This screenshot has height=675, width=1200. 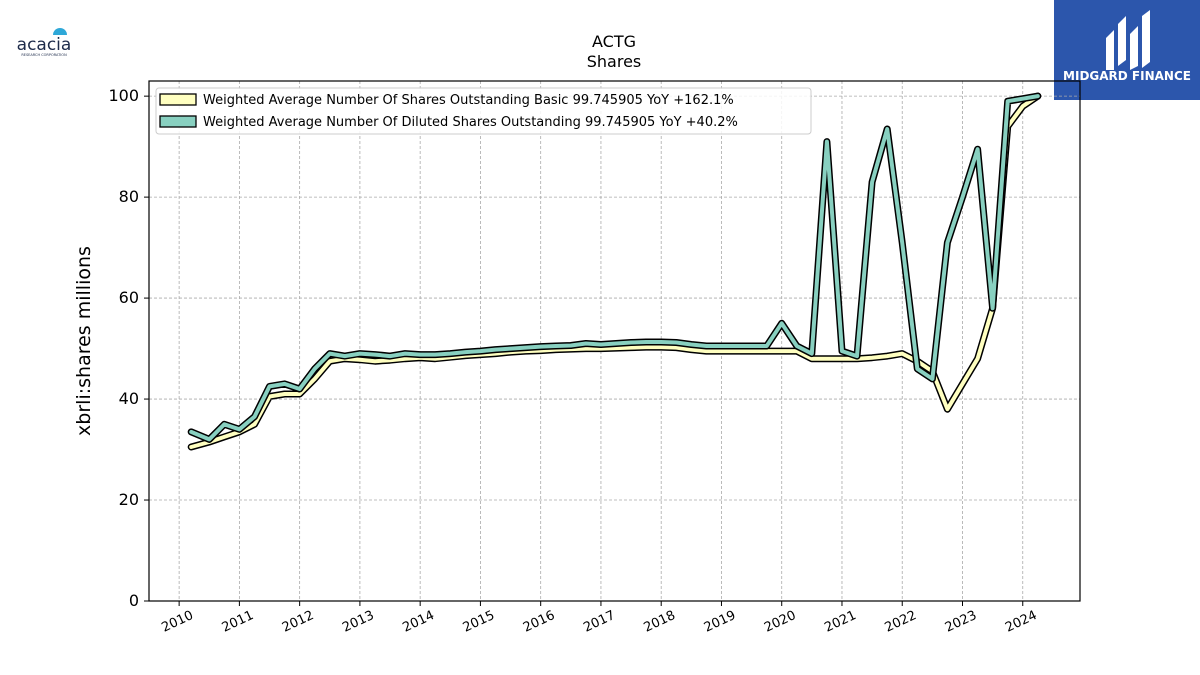 What do you see at coordinates (1021, 622) in the screenshot?
I see `x-tick-label: 2024` at bounding box center [1021, 622].